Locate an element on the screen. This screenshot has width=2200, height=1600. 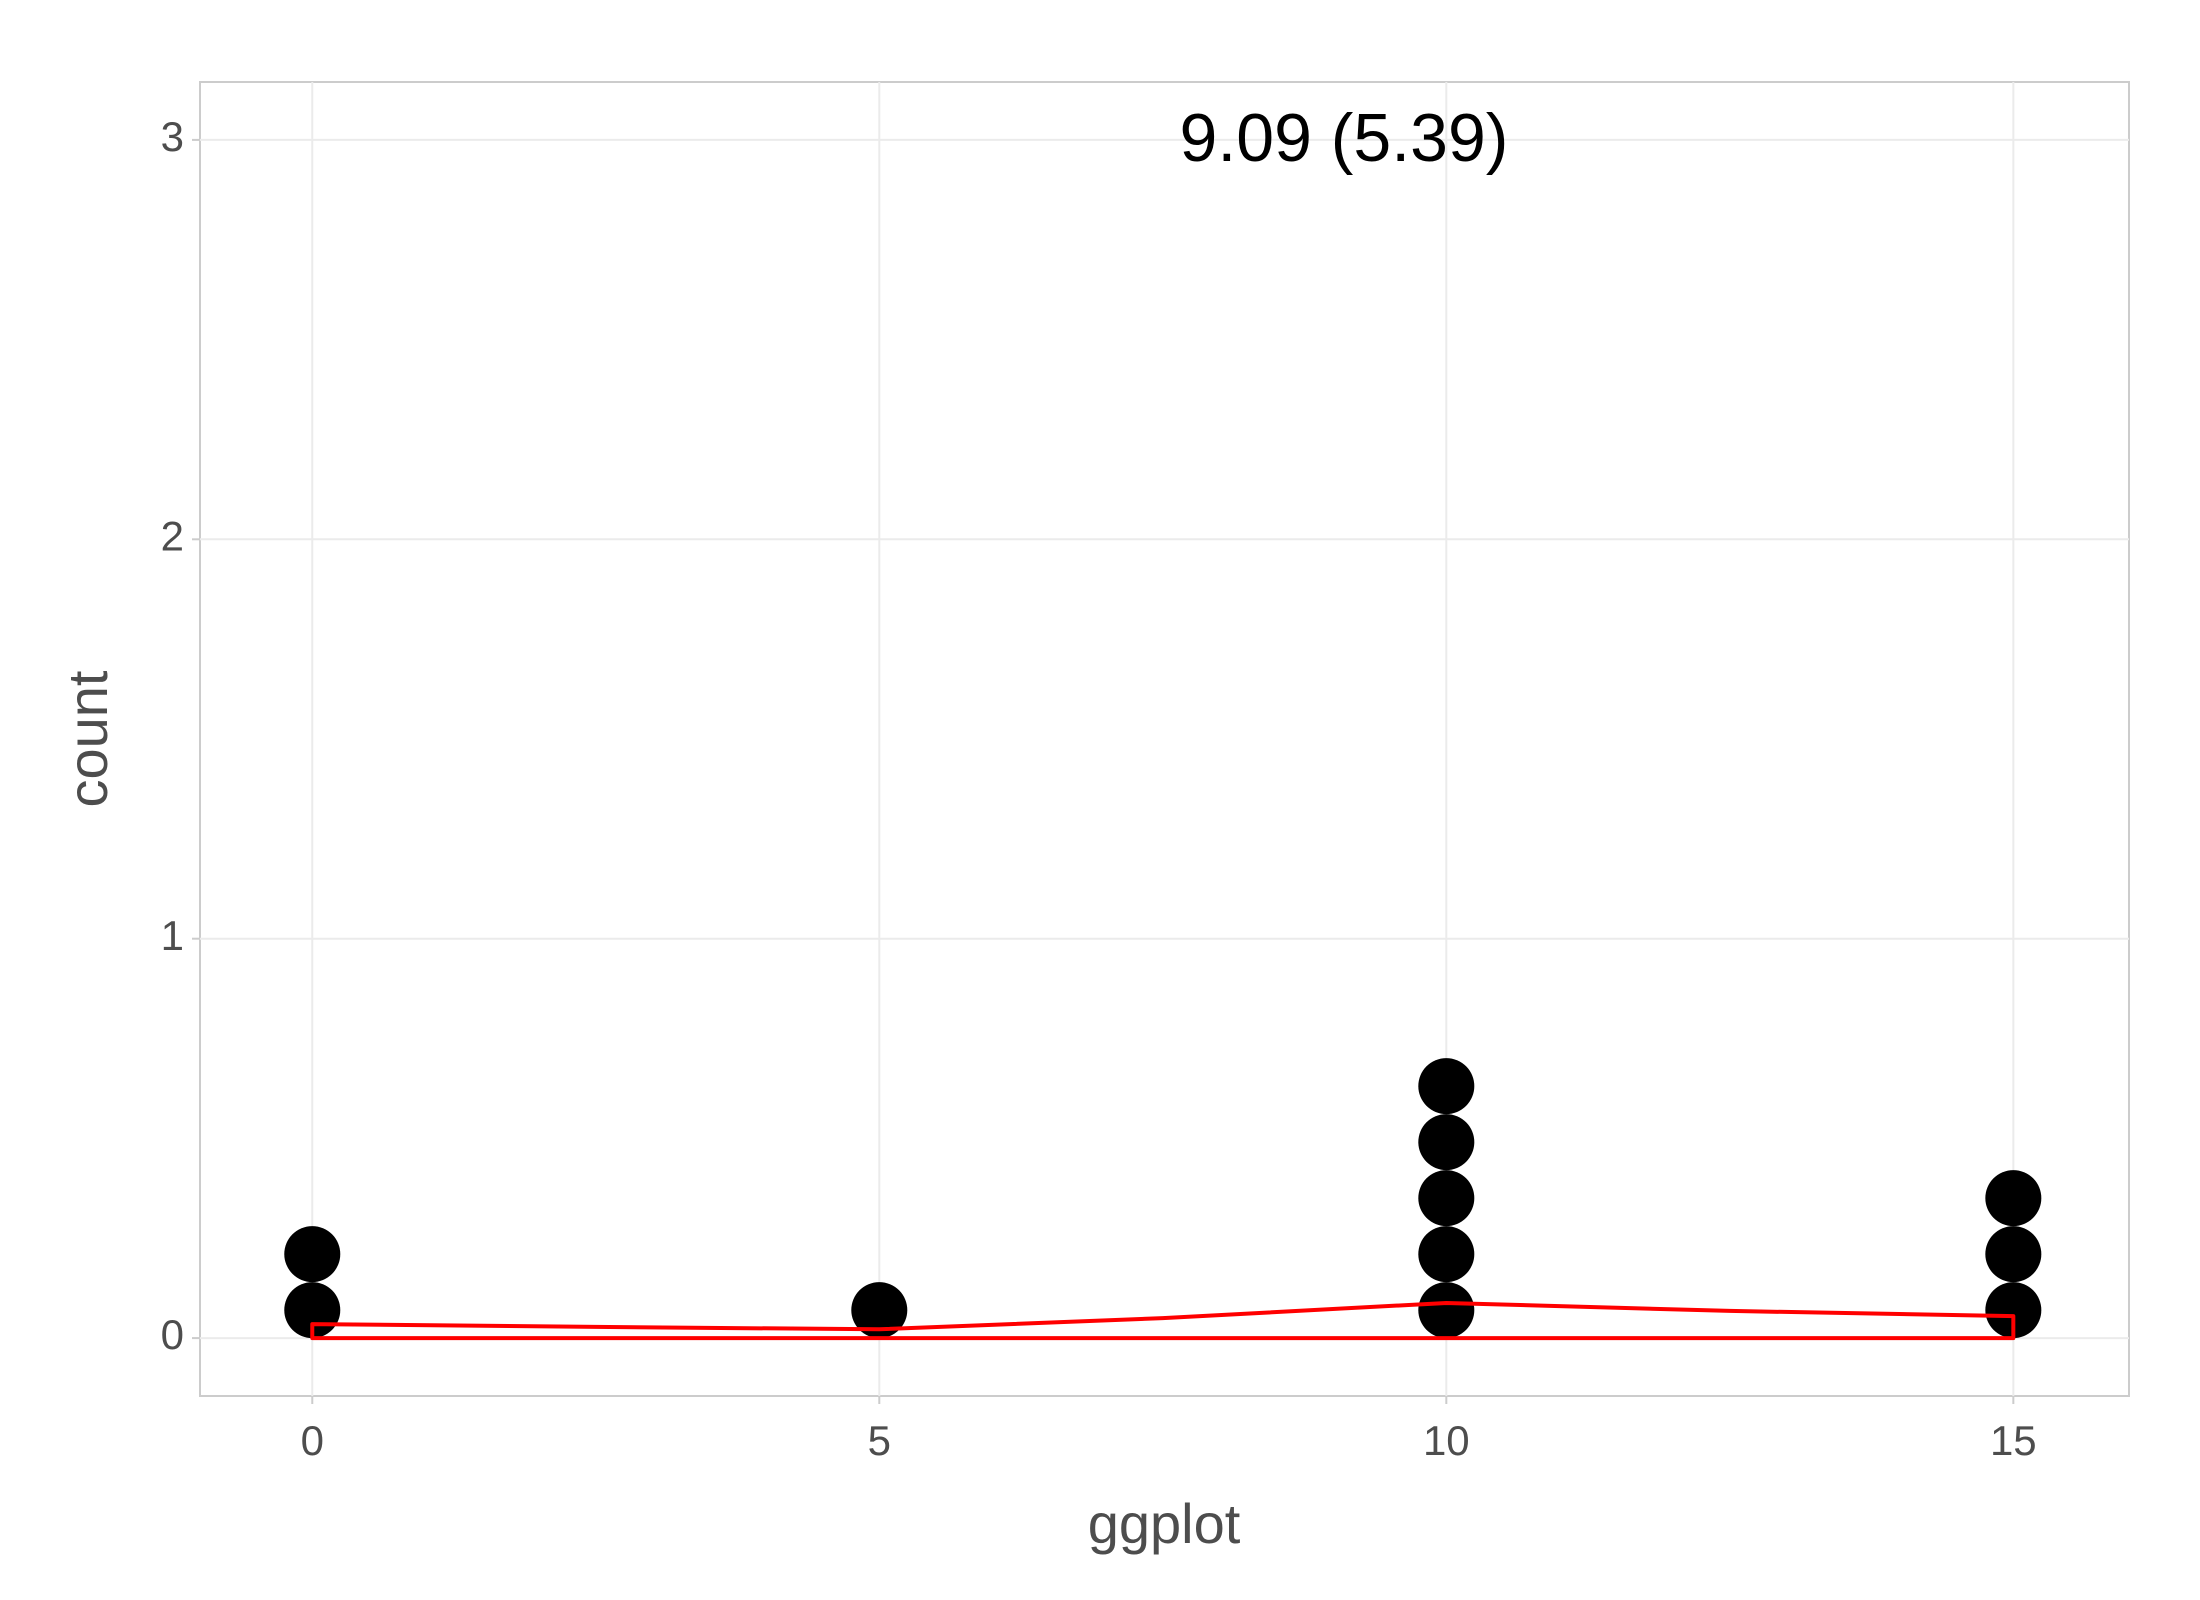
density-line is located at coordinates (1163, 1320).